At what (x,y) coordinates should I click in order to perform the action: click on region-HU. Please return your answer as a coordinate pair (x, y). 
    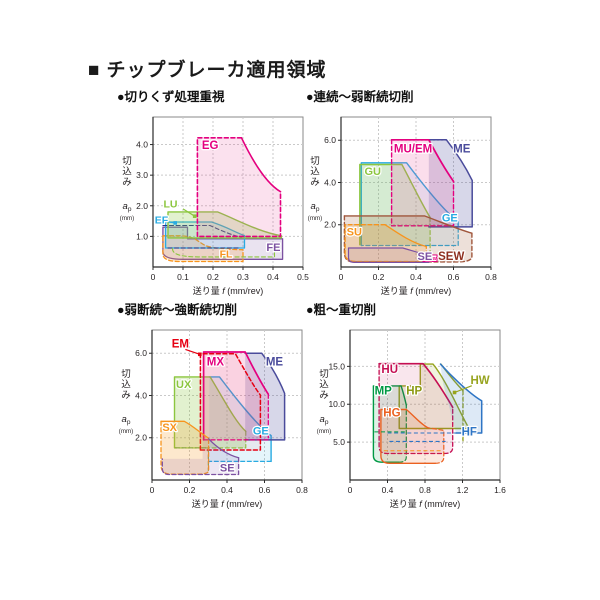
    Looking at the image, I should click on (416, 408).